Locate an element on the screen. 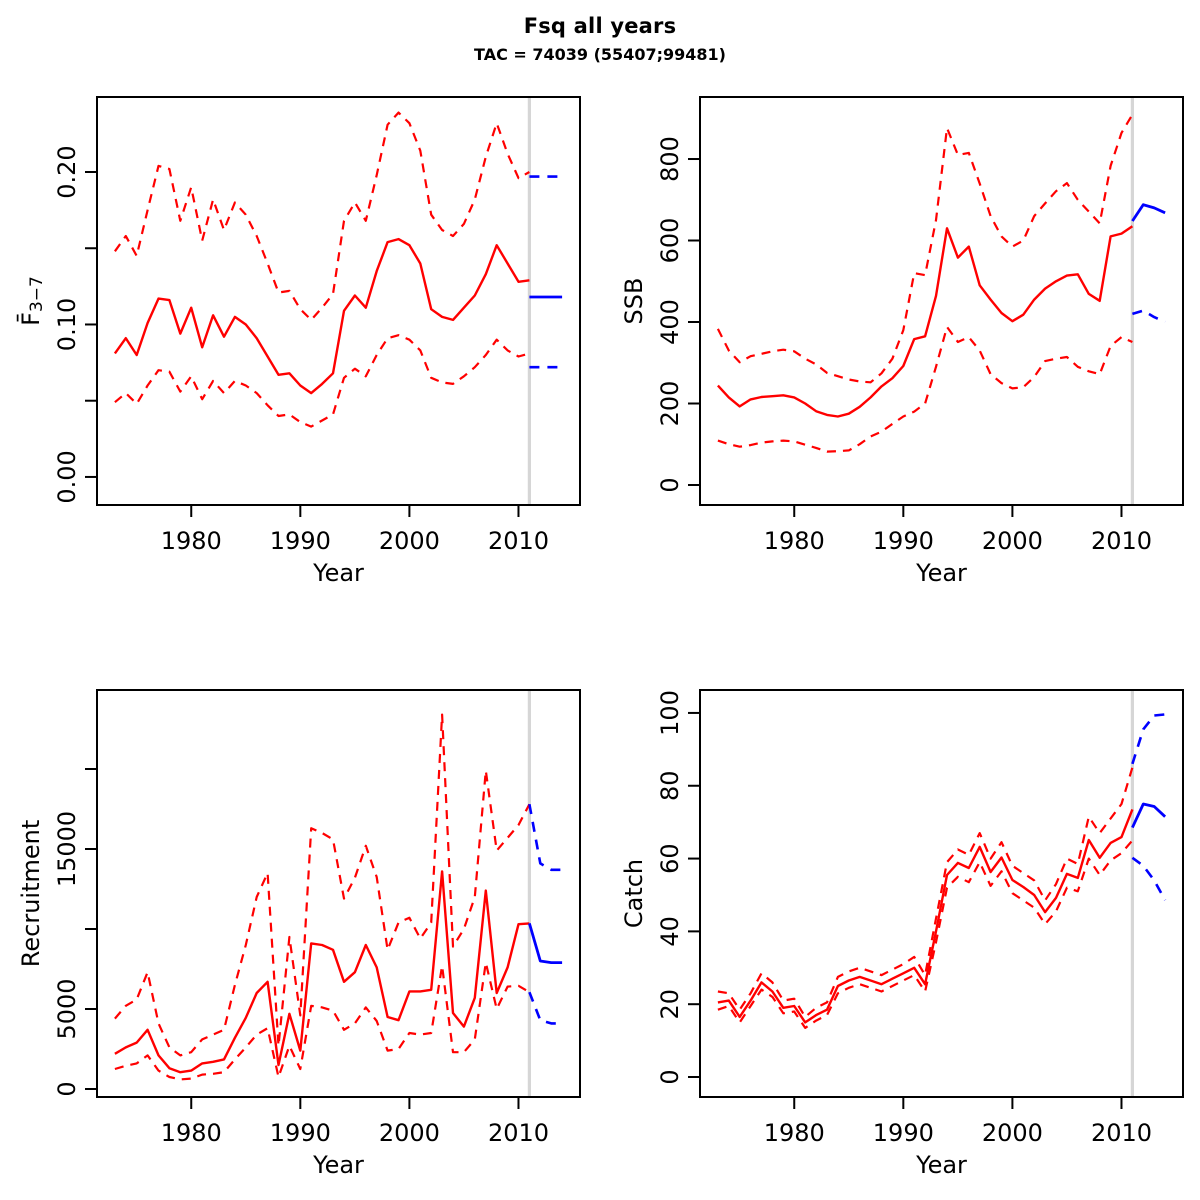 The width and height of the screenshot is (1200, 1200). ssb-forecast-median-line is located at coordinates (1148, 212).